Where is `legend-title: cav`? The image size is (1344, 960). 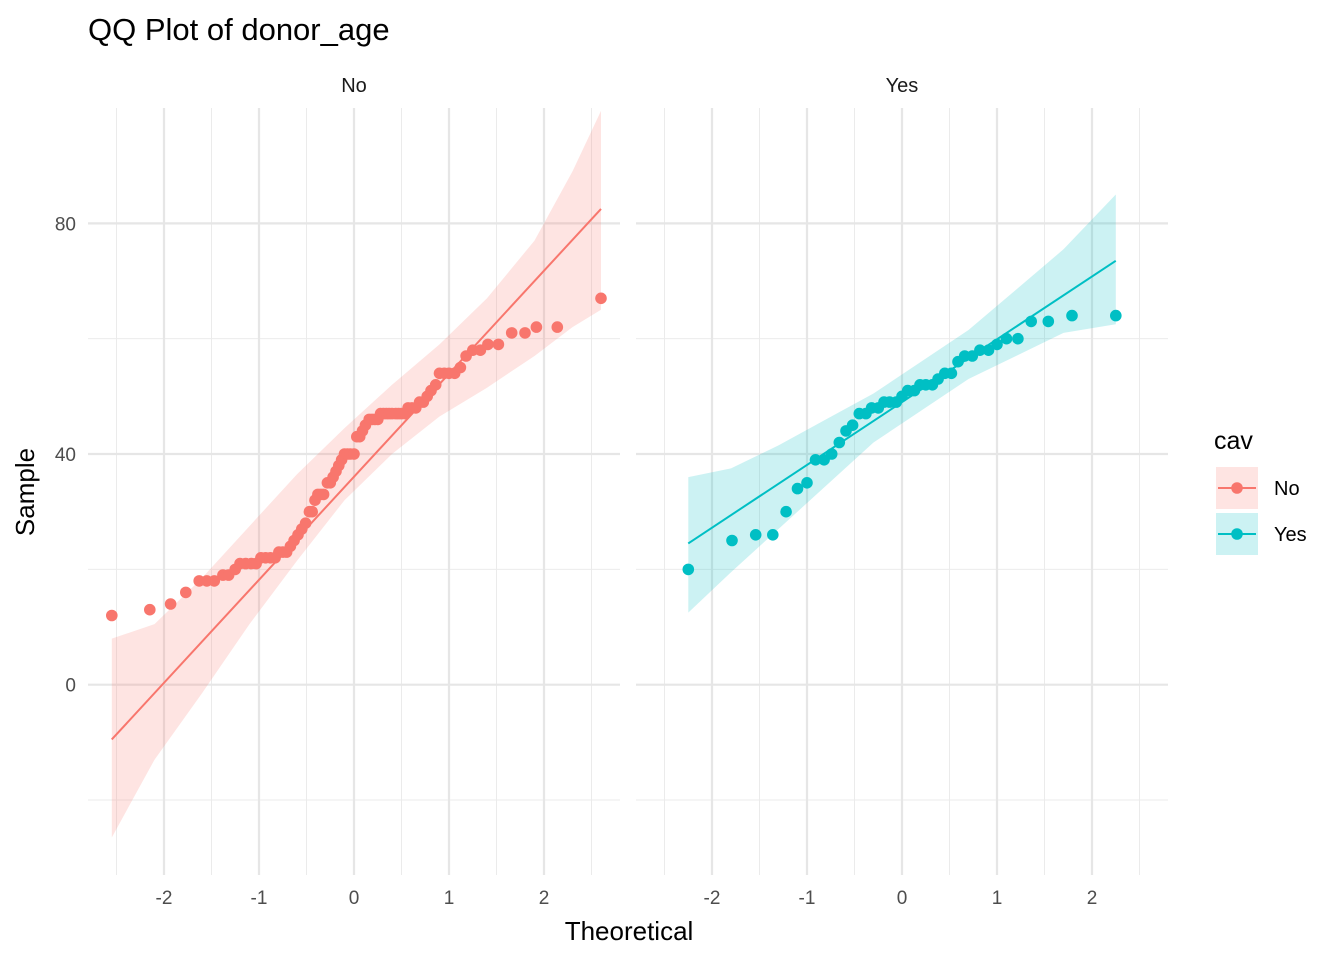 legend-title: cav is located at coordinates (1233, 441).